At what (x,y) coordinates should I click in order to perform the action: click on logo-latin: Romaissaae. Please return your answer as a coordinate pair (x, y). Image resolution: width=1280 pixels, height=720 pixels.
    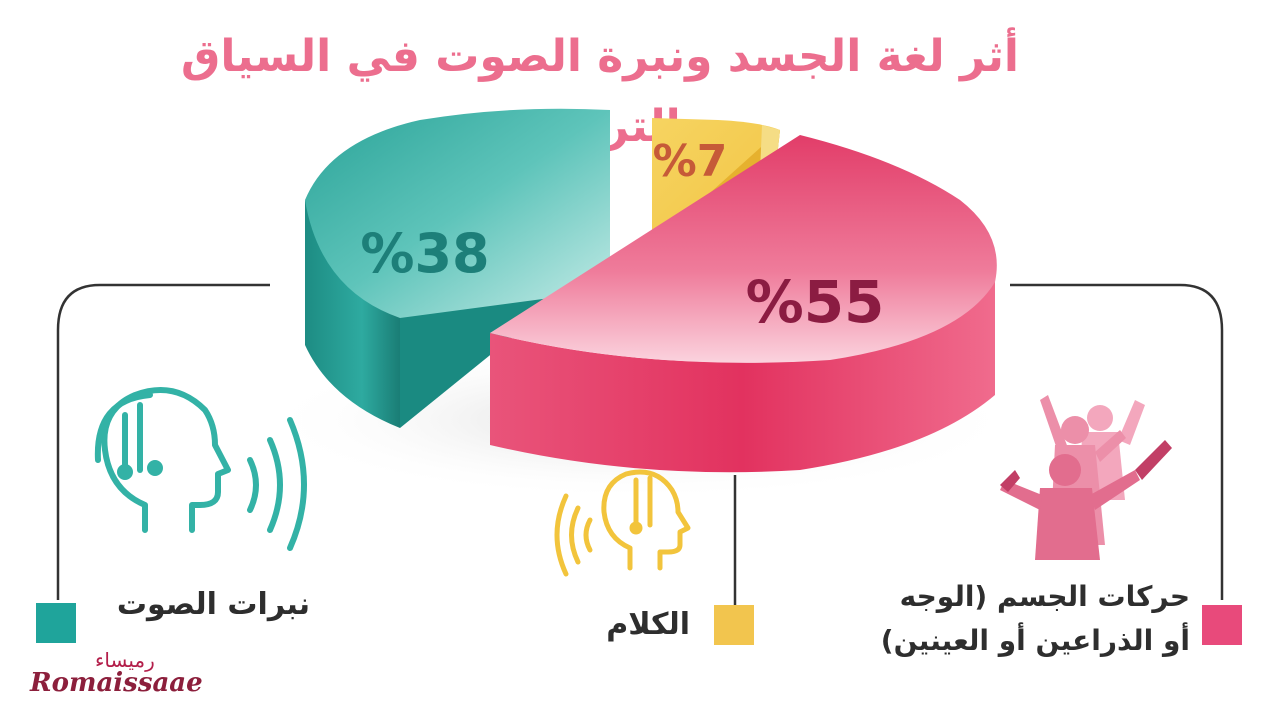
    Looking at the image, I should click on (116, 683).